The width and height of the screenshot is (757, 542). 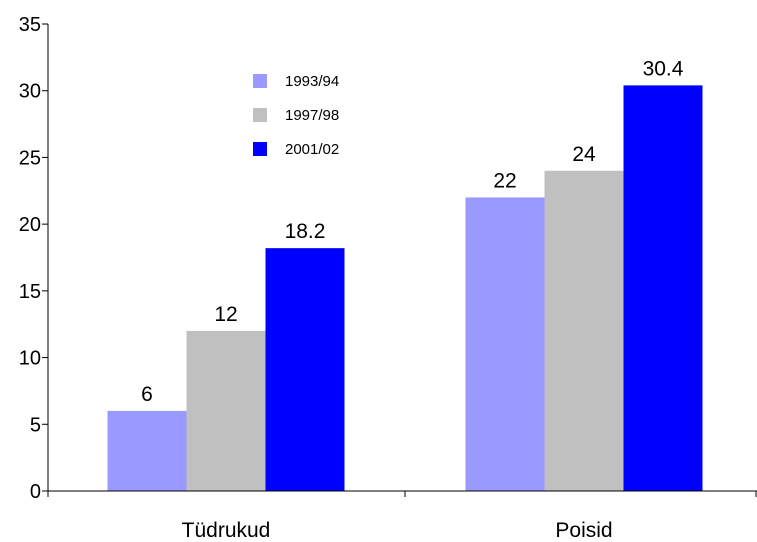 I want to click on legend-label: 1993/94, so click(x=312, y=81).